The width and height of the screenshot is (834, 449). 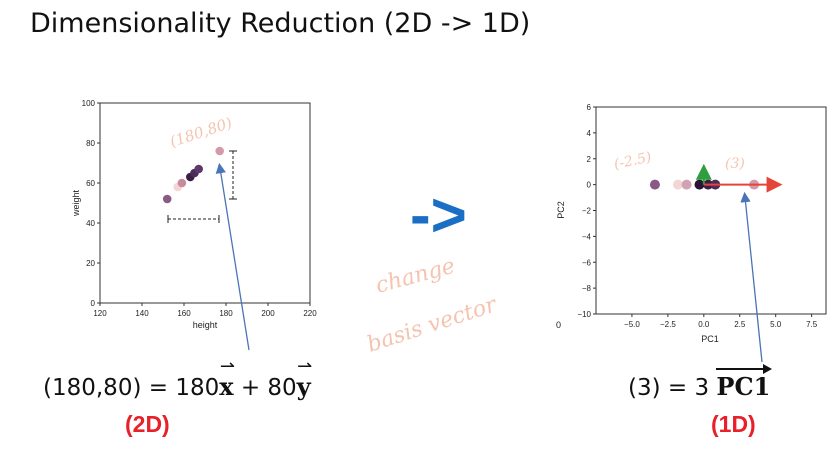 I want to click on right-equation-lhs: (3) = 3, so click(x=672, y=388).